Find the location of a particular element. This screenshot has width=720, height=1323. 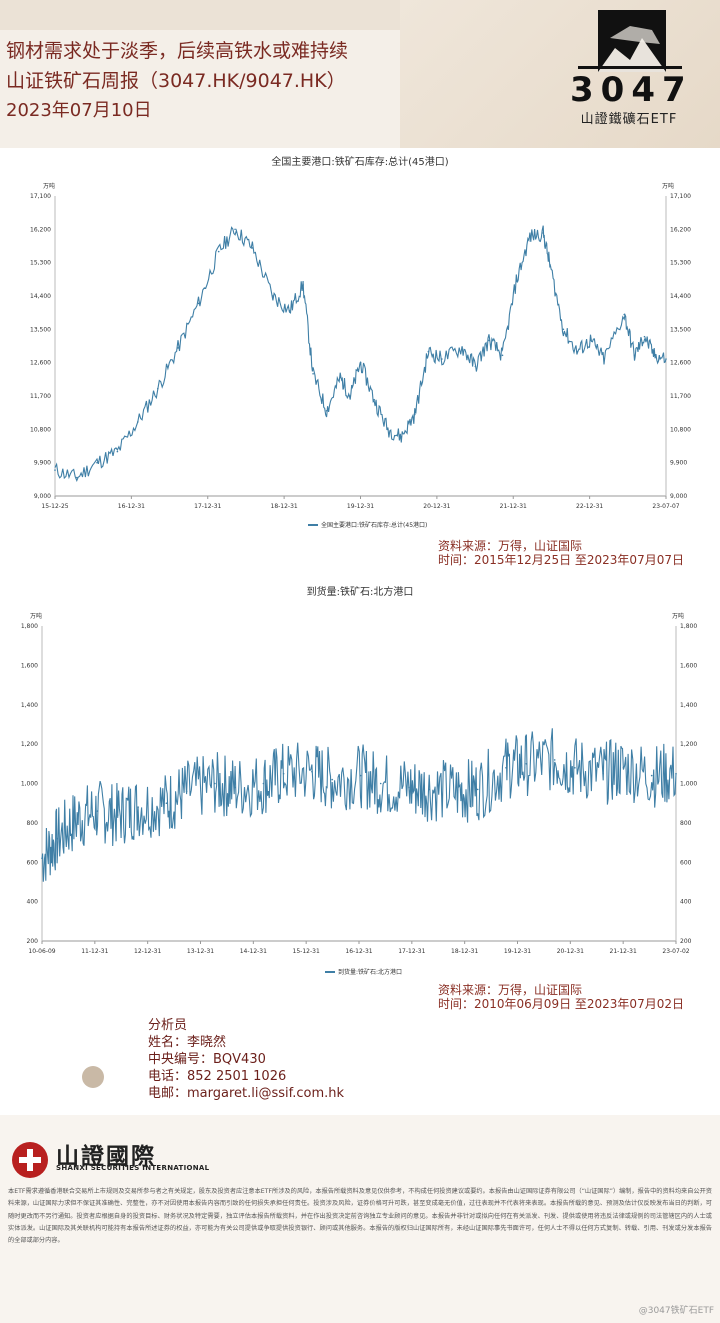

y-tick-label: 200 is located at coordinates (33, 941).